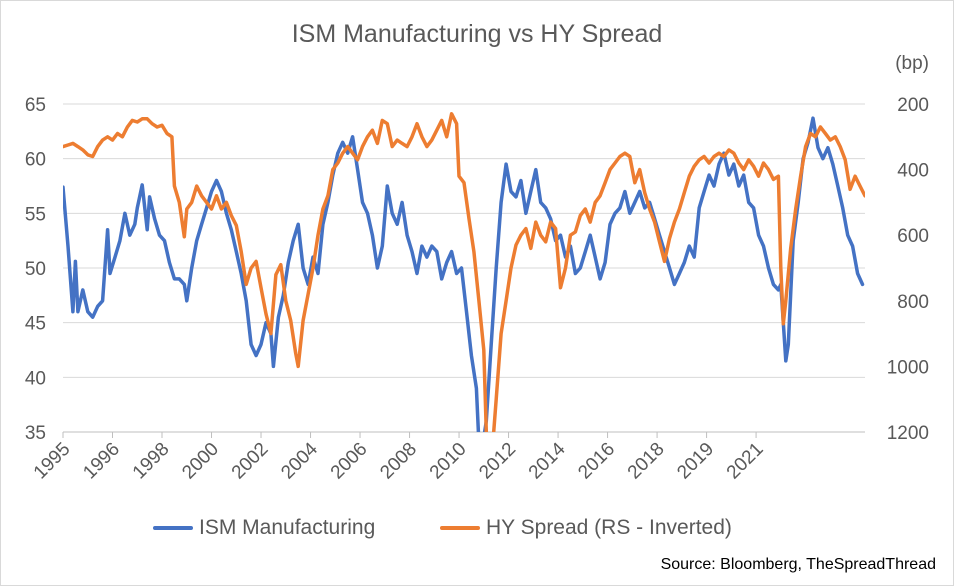 This screenshot has width=954, height=586. What do you see at coordinates (609, 527) in the screenshot?
I see `legend-label-hy-spread: HY Spread (RS - Inverted)` at bounding box center [609, 527].